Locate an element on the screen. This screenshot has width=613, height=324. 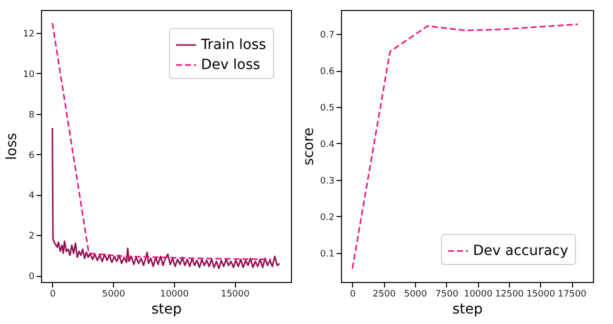
y-tick-label: 0 is located at coordinates (31, 277).